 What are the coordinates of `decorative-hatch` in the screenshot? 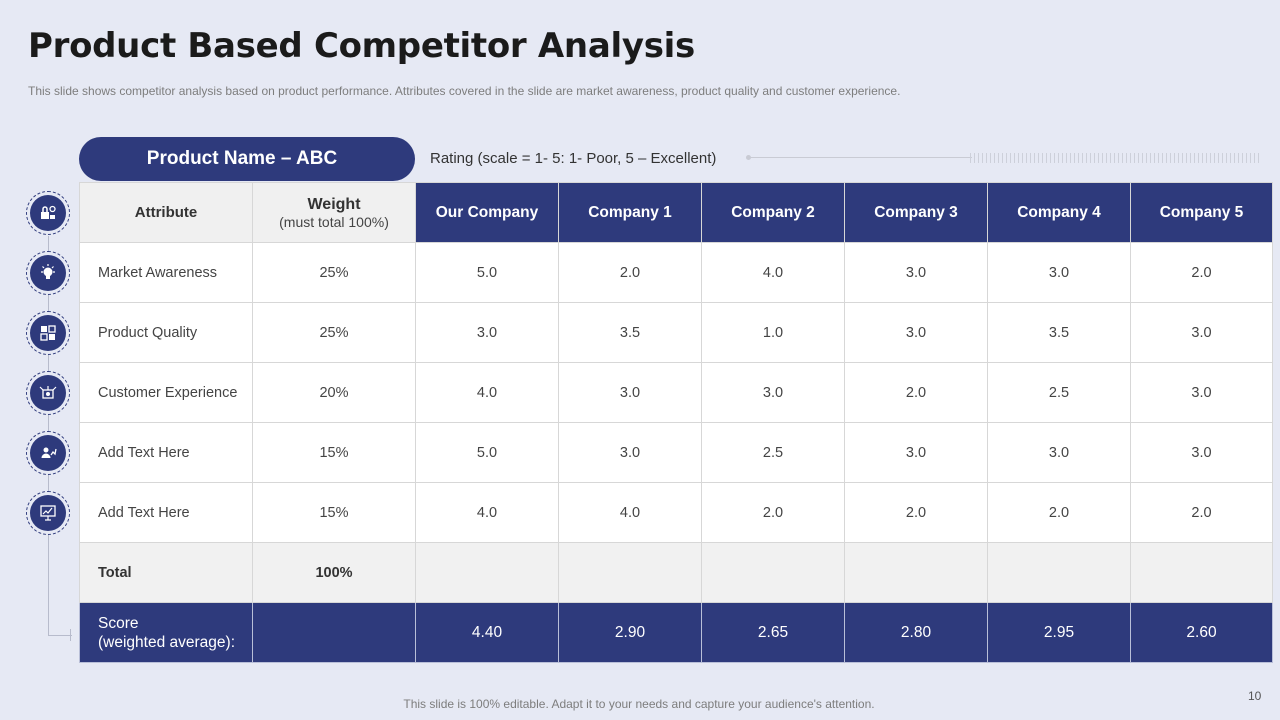 It's located at (1116, 158).